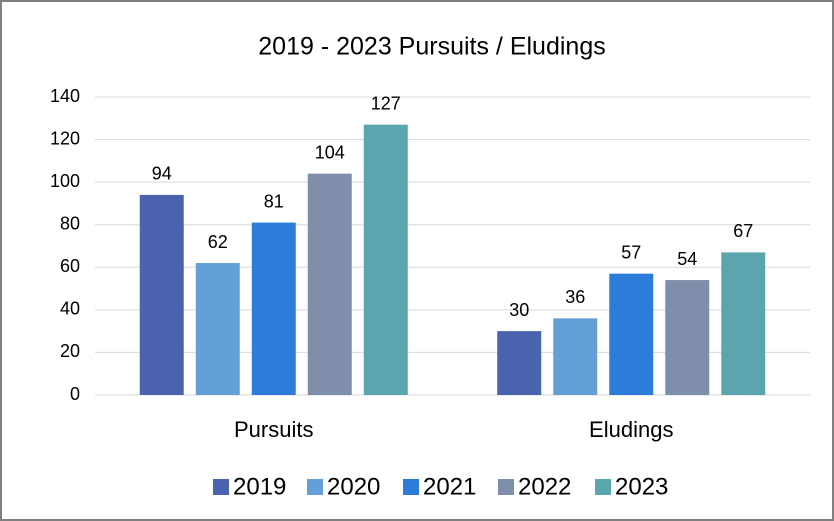 This screenshot has height=521, width=834. Describe the element at coordinates (743, 231) in the screenshot. I see `data-label: 67` at that location.